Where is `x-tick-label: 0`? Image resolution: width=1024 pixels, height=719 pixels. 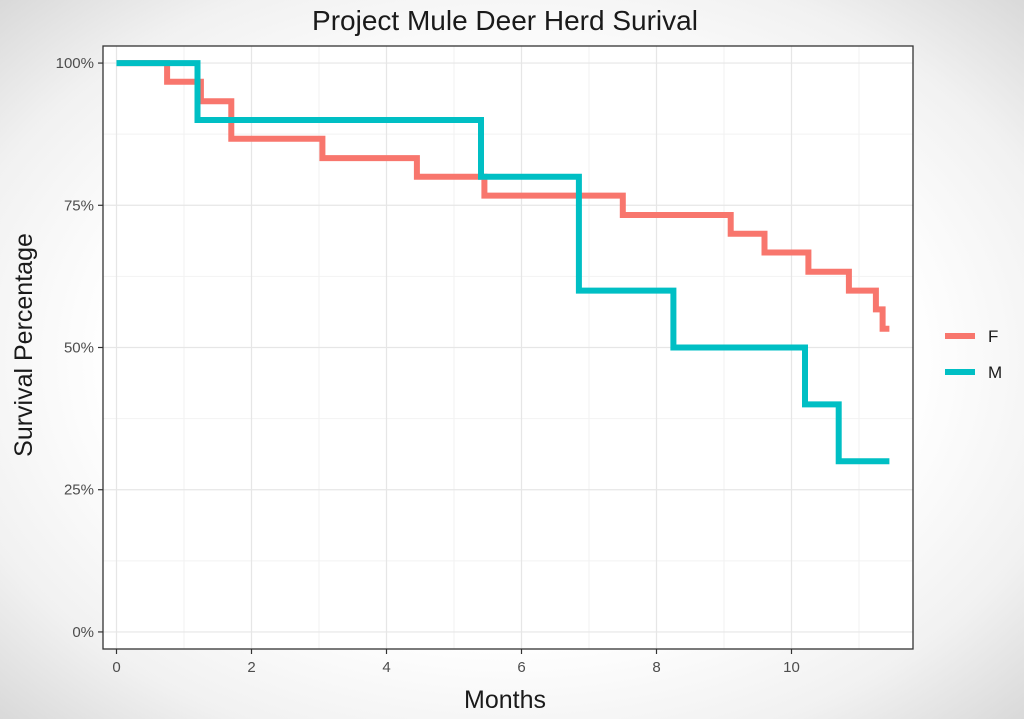 x-tick-label: 0 is located at coordinates (116, 667).